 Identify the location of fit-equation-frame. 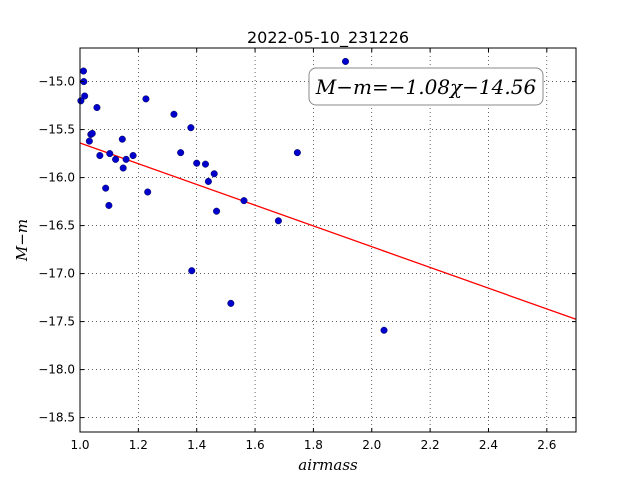
(426, 86).